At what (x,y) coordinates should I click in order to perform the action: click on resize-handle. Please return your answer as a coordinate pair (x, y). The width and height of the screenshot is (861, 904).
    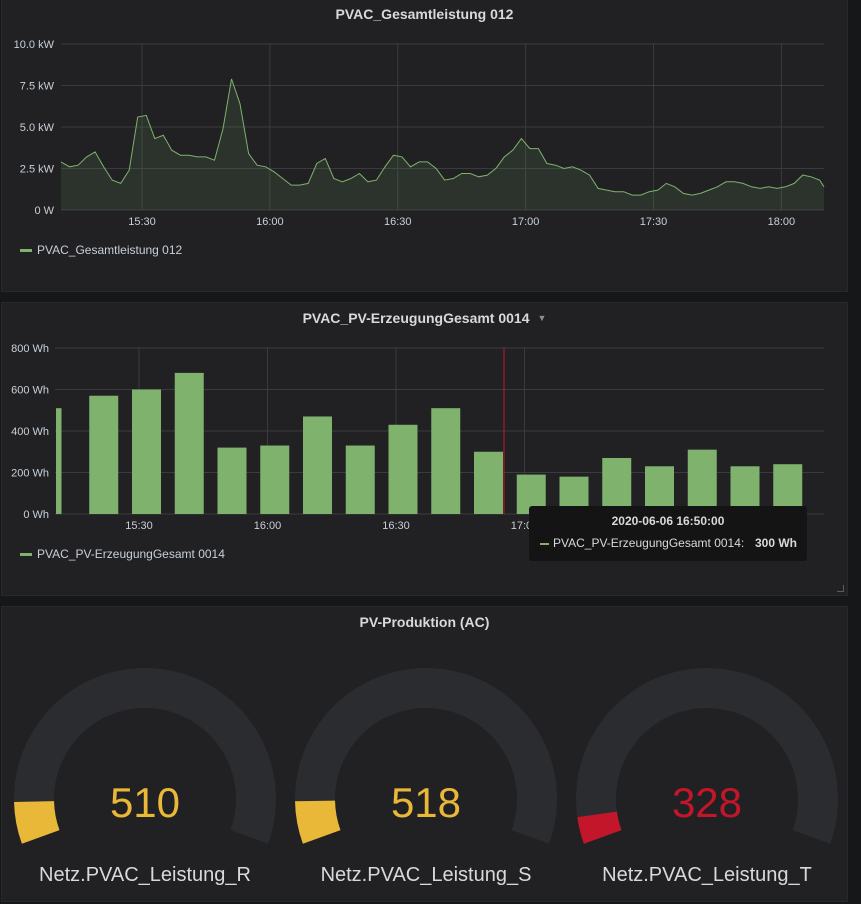
    Looking at the image, I should click on (840, 588).